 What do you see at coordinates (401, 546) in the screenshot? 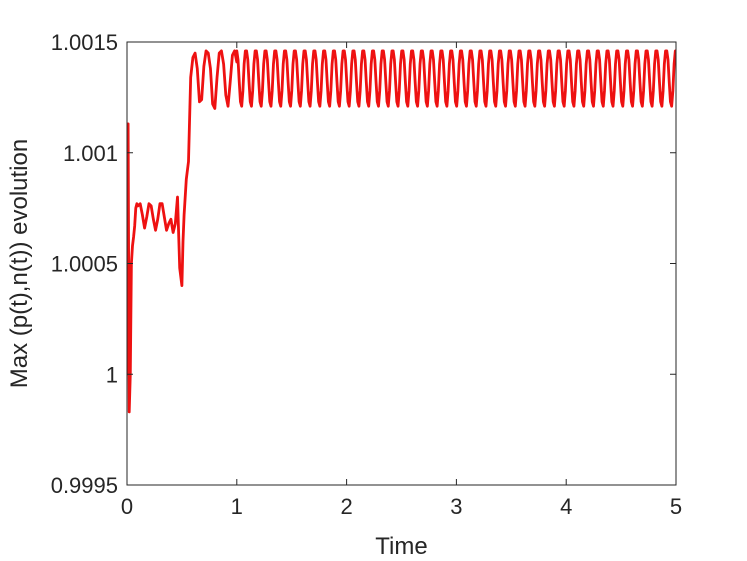
I see `x-axis-label: Time` at bounding box center [401, 546].